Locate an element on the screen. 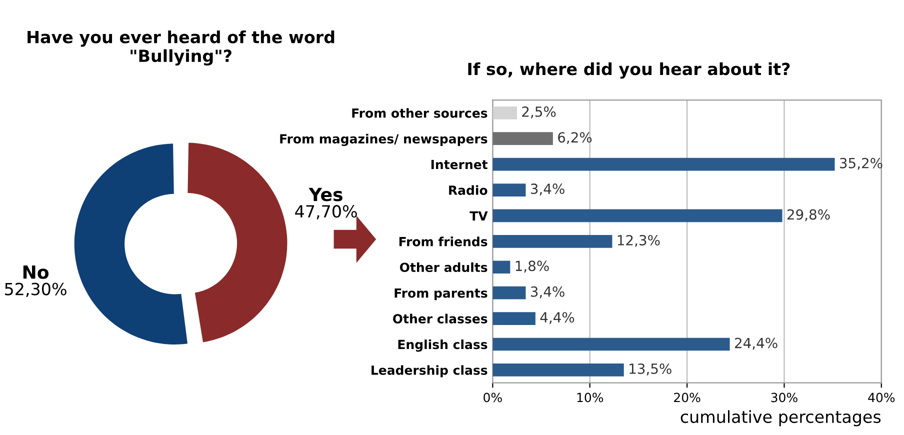 The width and height of the screenshot is (904, 435). chart-title: If so, where did you hear about it? is located at coordinates (629, 70).